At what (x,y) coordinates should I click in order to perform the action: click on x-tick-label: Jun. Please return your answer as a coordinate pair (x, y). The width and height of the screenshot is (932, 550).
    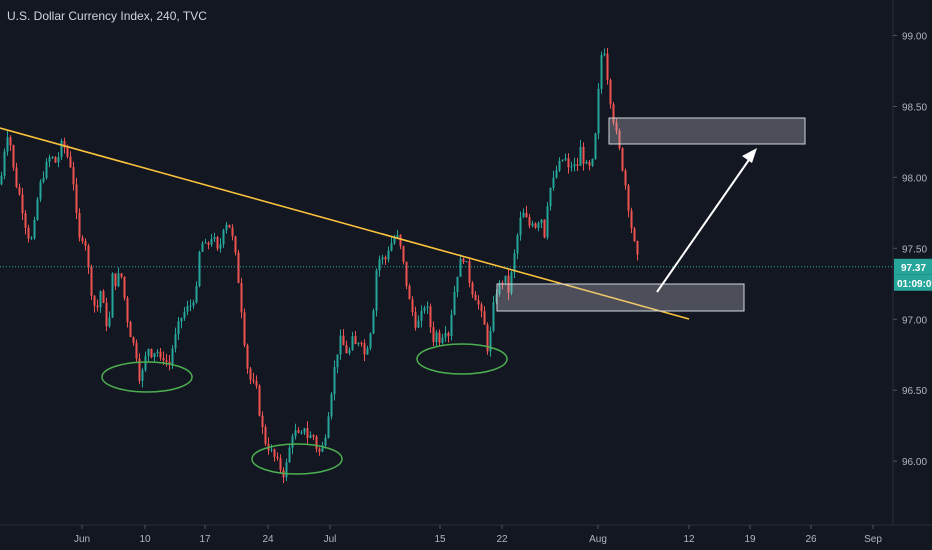
    Looking at the image, I should click on (82, 539).